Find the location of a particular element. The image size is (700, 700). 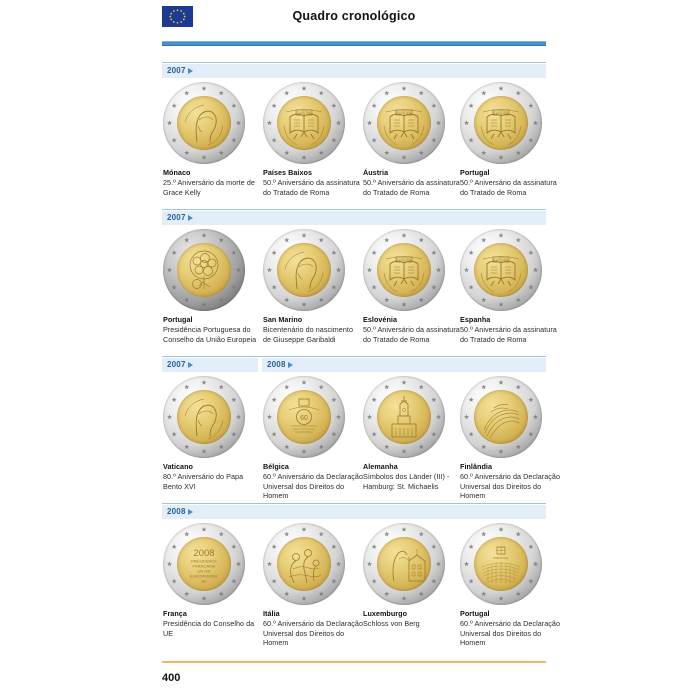

portugal-eu-presidency-coin is located at coordinates (204, 270).